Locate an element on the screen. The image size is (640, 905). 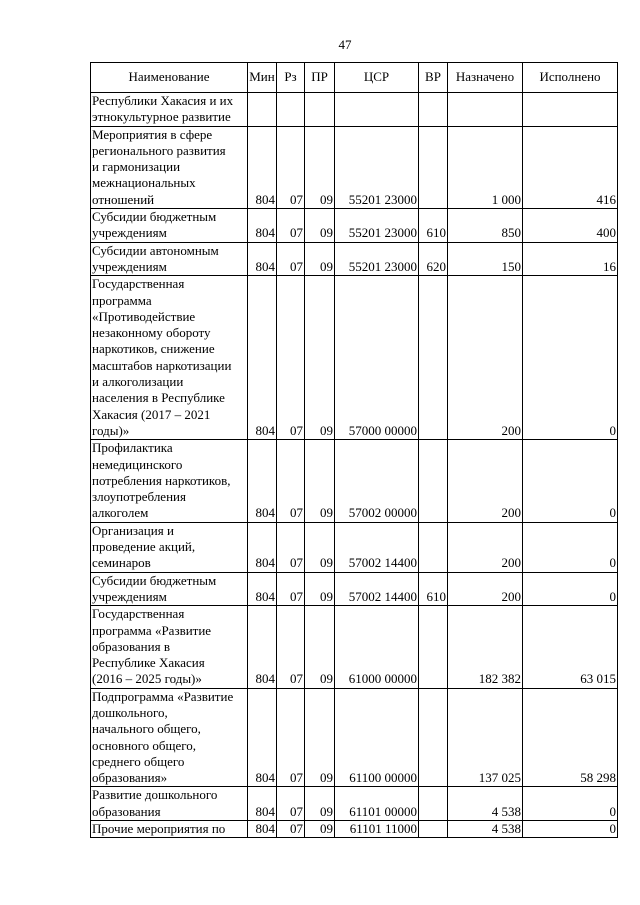
cell-name: Субсидии автономным учреждениям is located at coordinates (169, 259).